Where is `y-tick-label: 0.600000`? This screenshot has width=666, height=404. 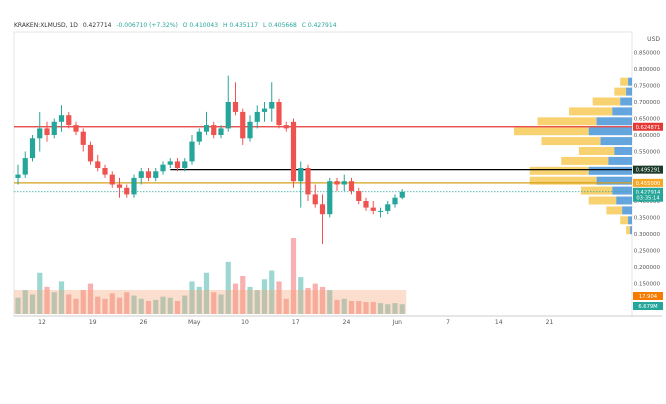 y-tick-label: 0.600000 is located at coordinates (647, 136).